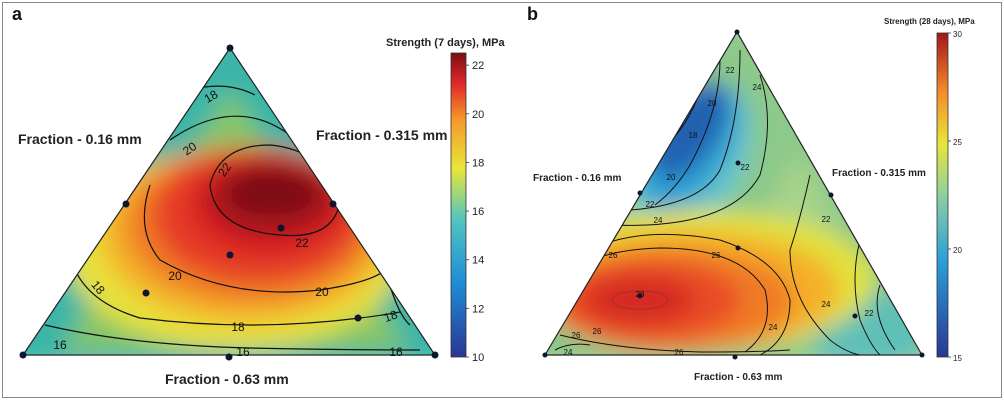  Describe the element at coordinates (478, 261) in the screenshot. I see `colorbar-tick-label: 14` at that location.